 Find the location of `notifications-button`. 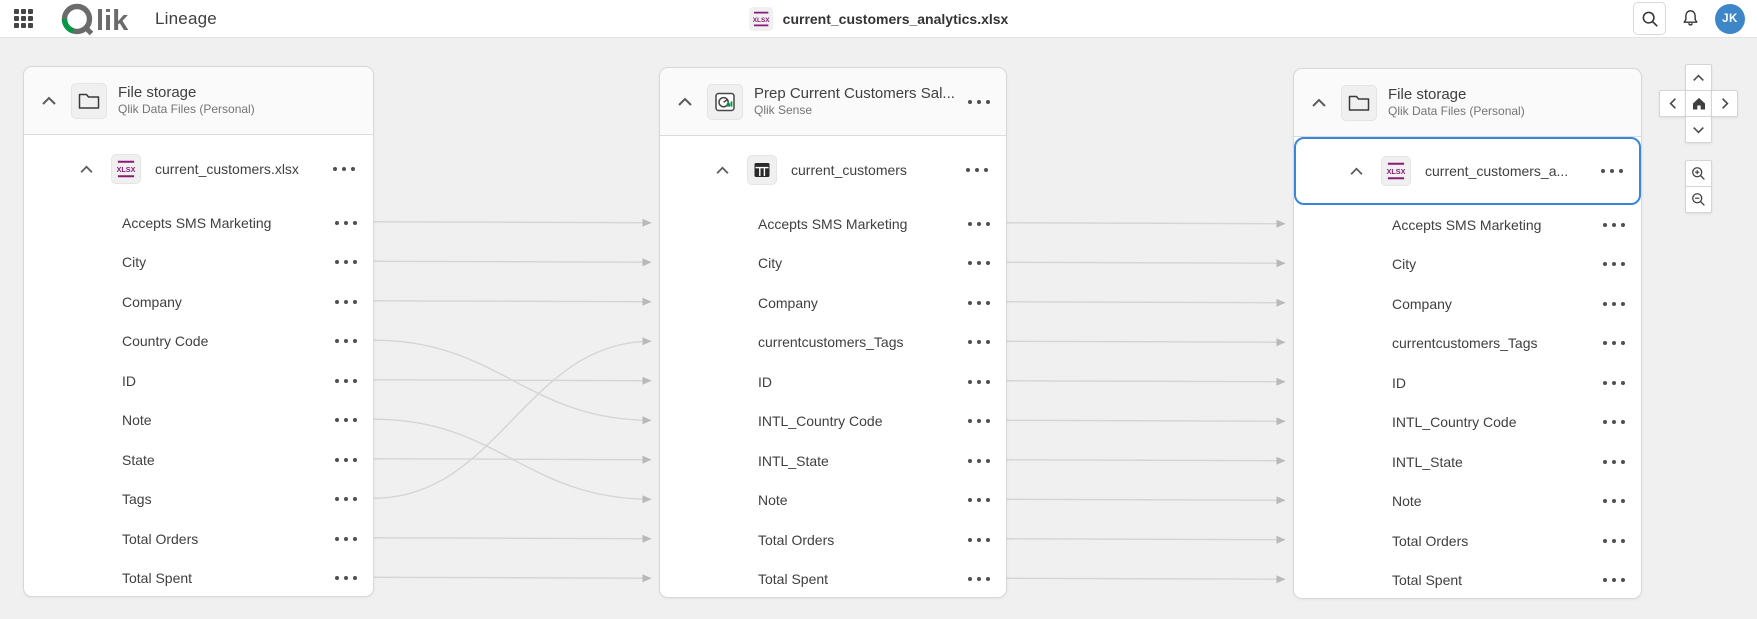

notifications-button is located at coordinates (1690, 18).